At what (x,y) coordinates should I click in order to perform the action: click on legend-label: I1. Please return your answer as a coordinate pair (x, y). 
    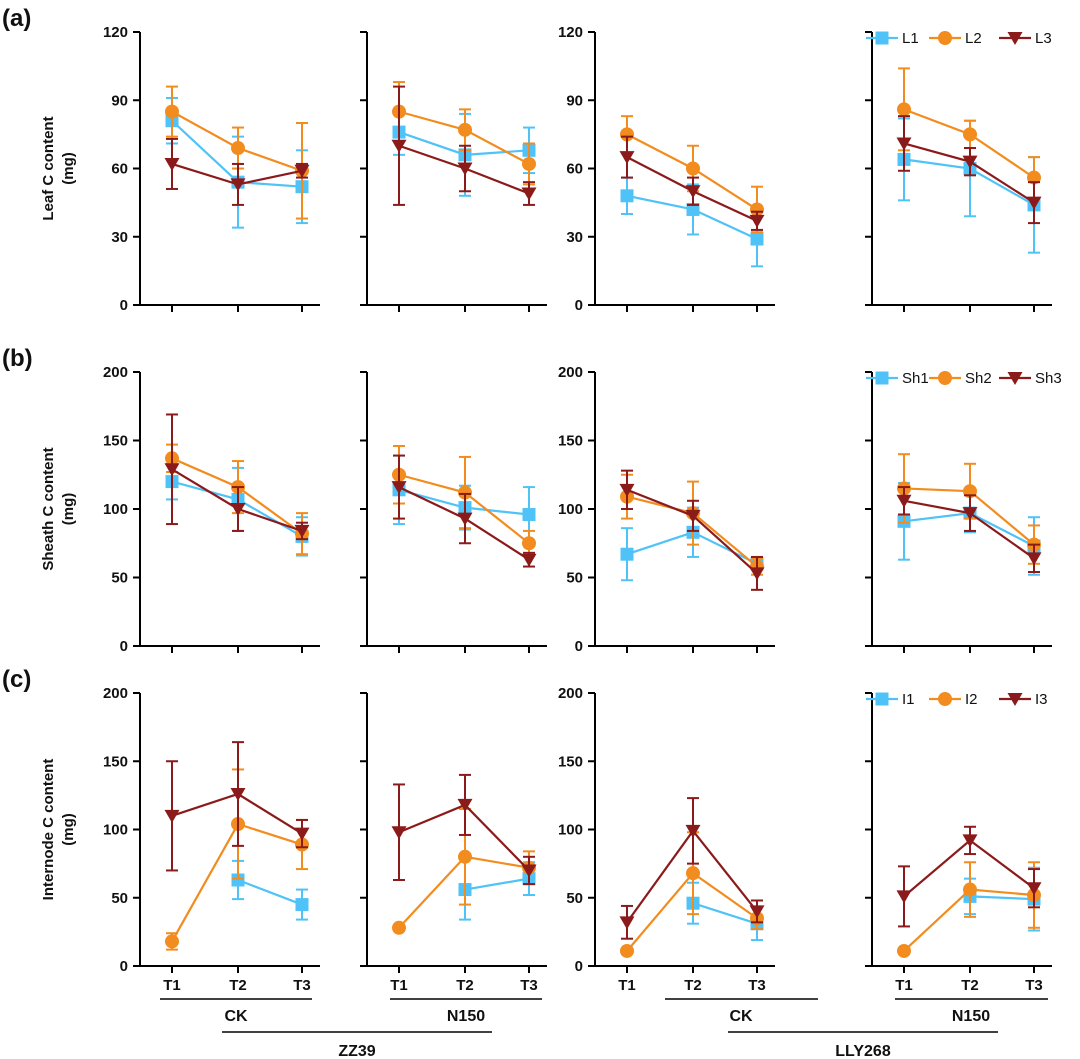
    Looking at the image, I should click on (908, 699).